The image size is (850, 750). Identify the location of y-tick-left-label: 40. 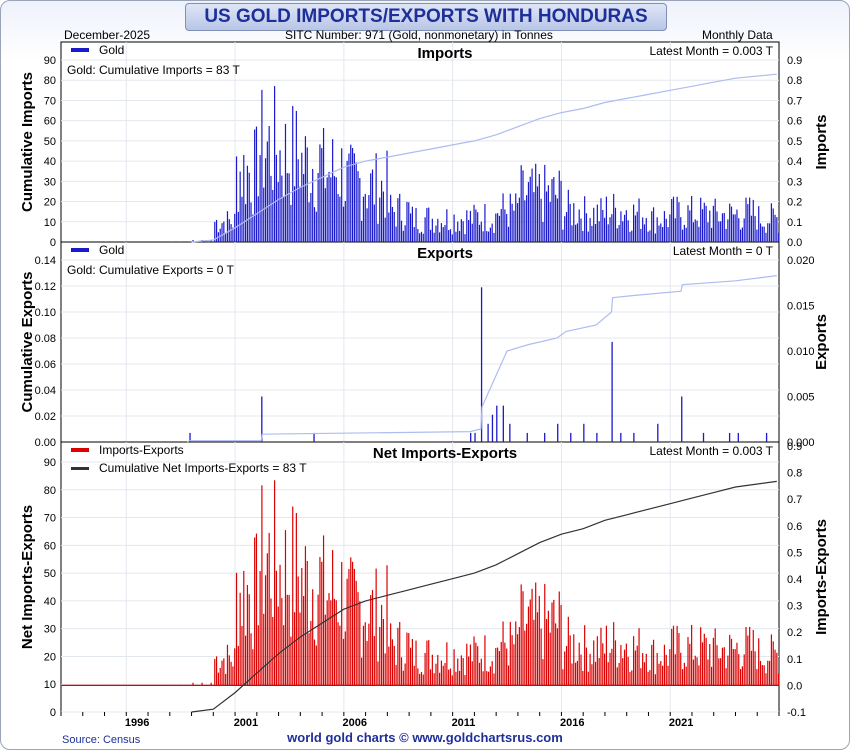
(50, 602).